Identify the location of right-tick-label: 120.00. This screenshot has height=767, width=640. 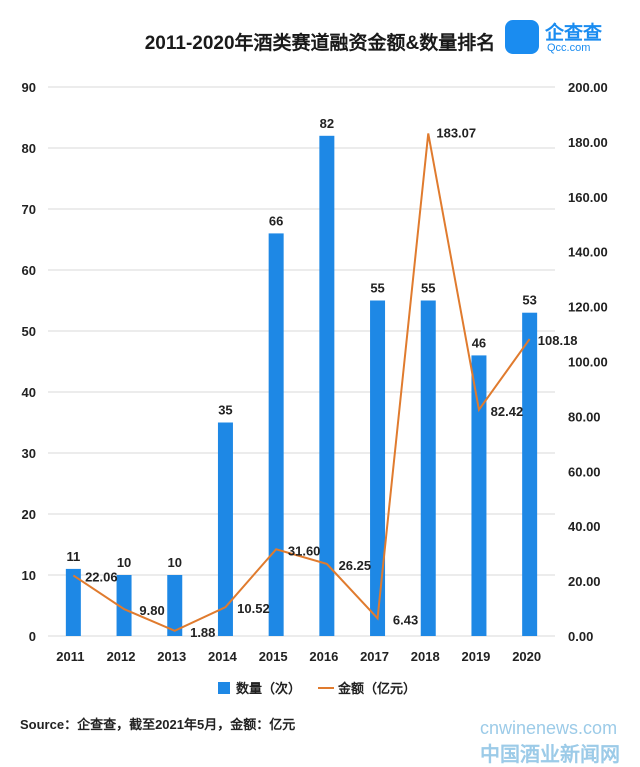
(588, 307).